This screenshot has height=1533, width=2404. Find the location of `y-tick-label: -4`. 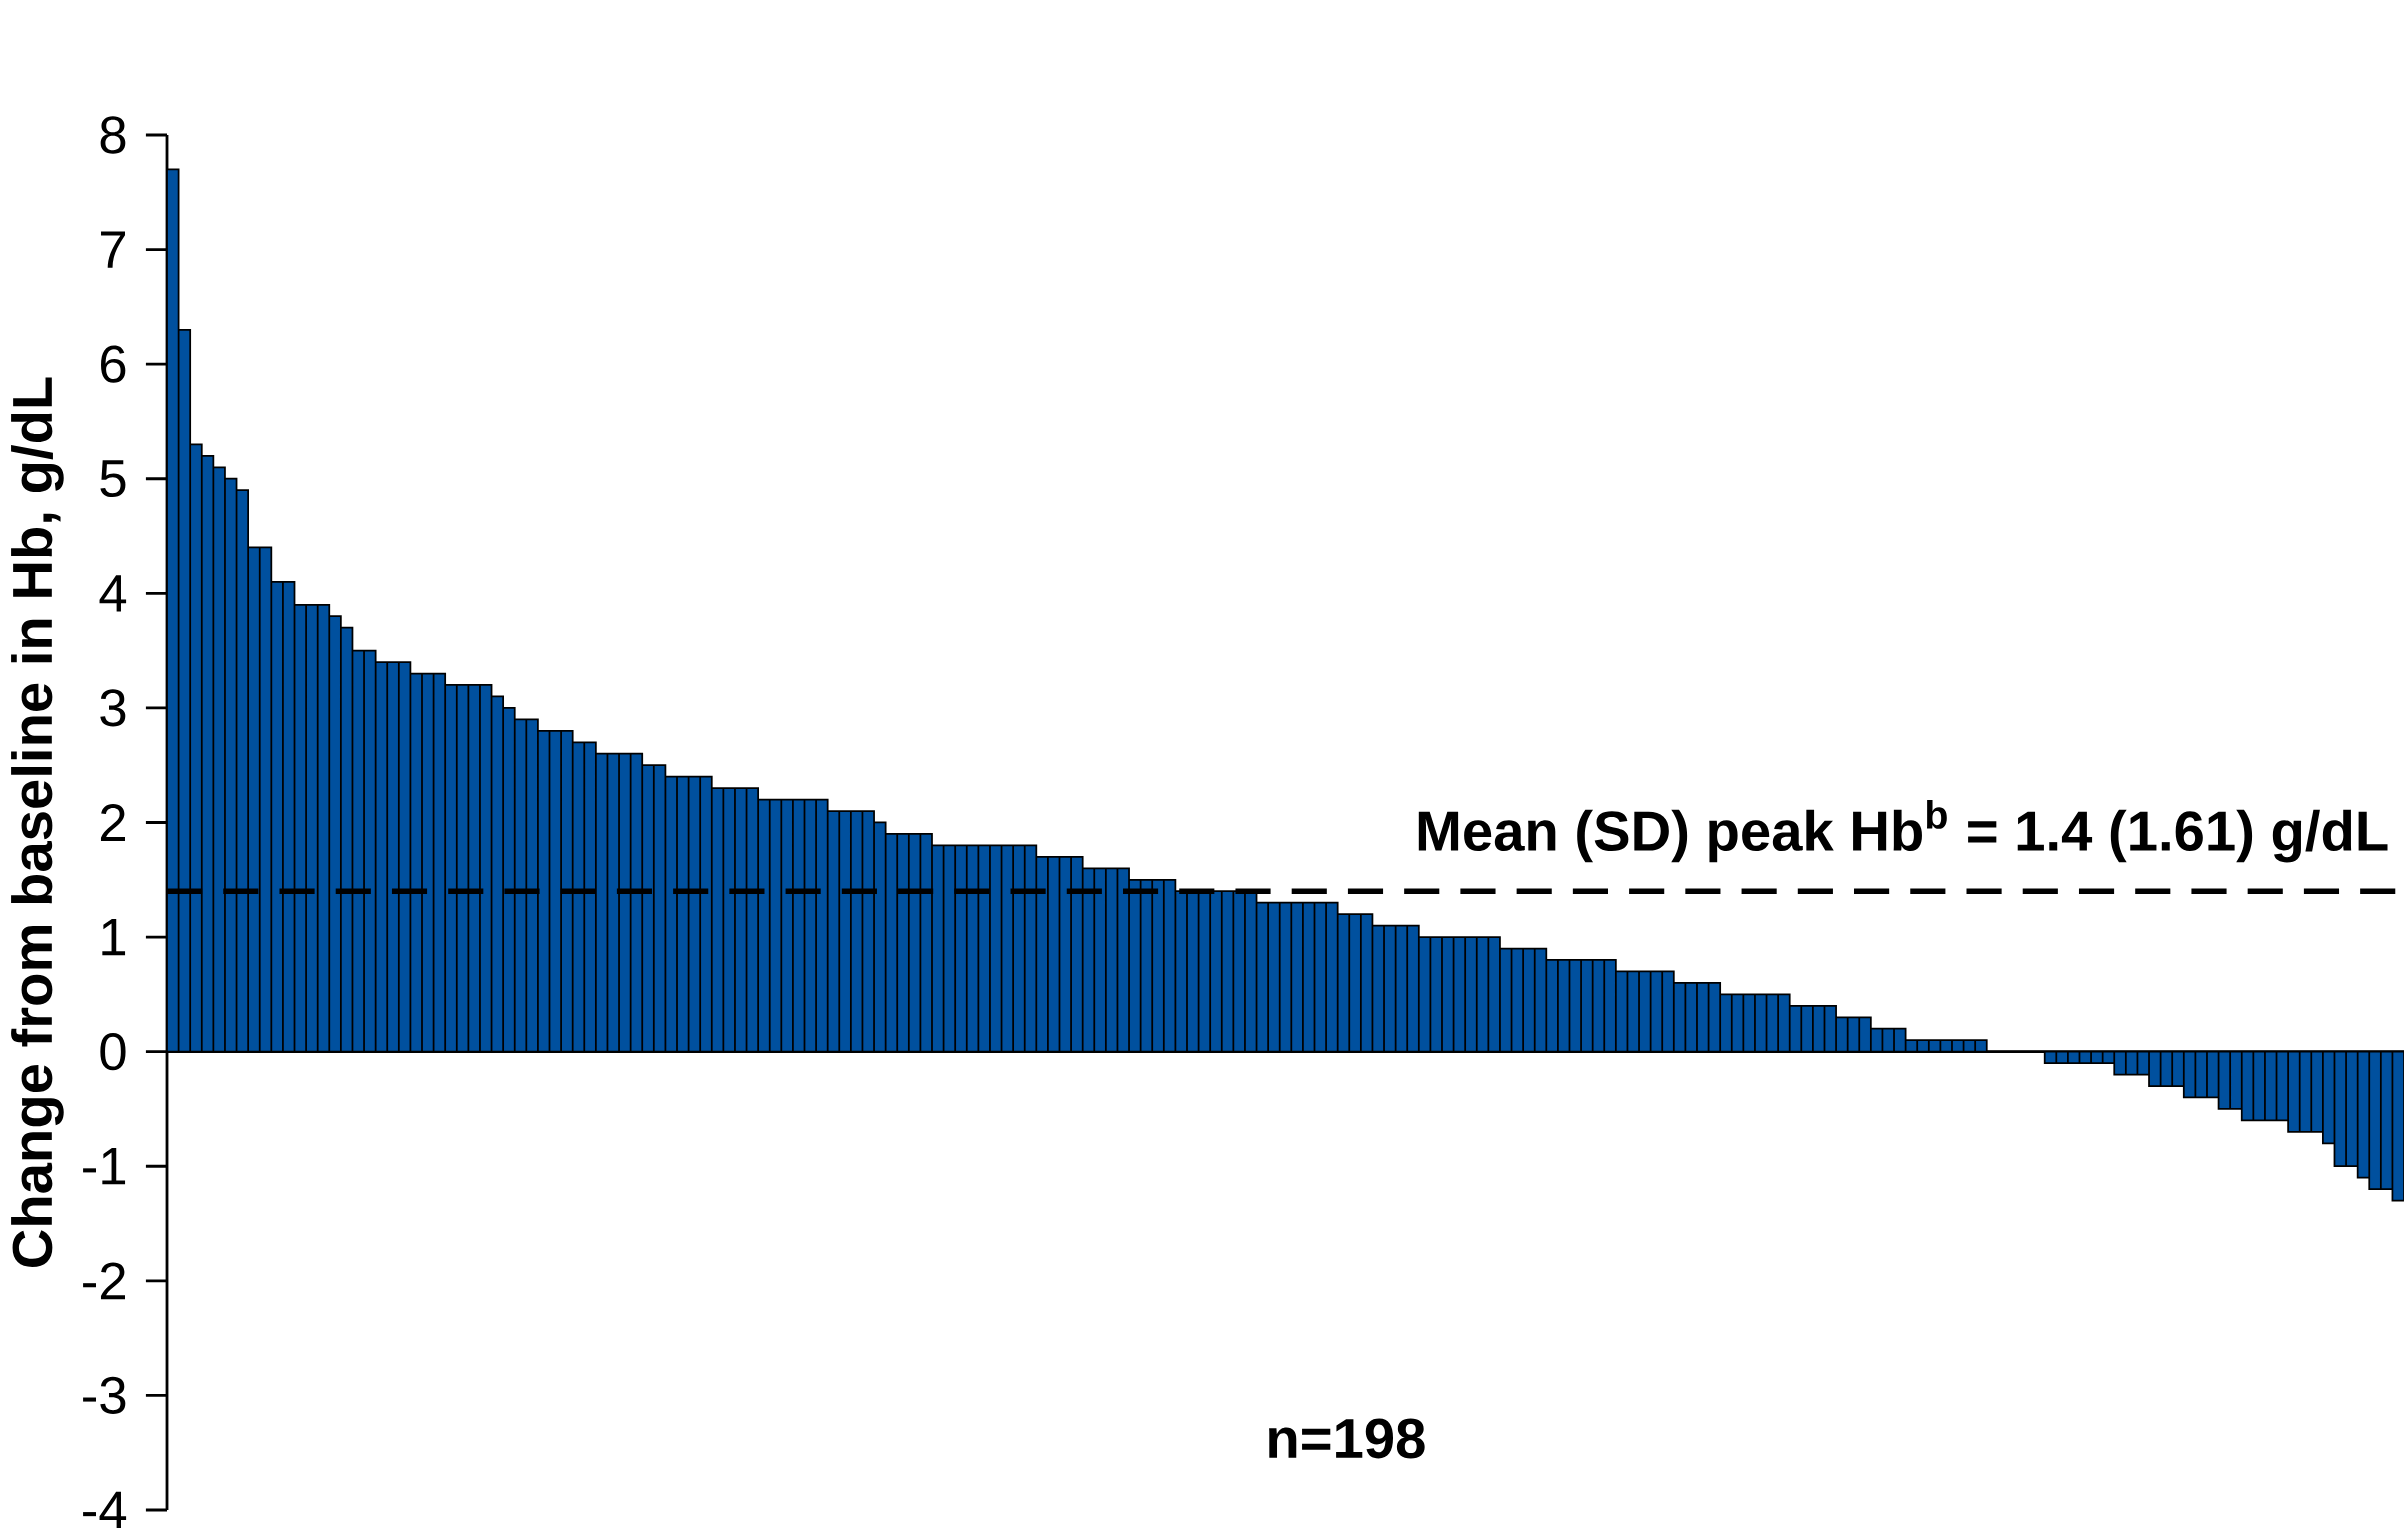

y-tick-label: -4 is located at coordinates (105, 1510).